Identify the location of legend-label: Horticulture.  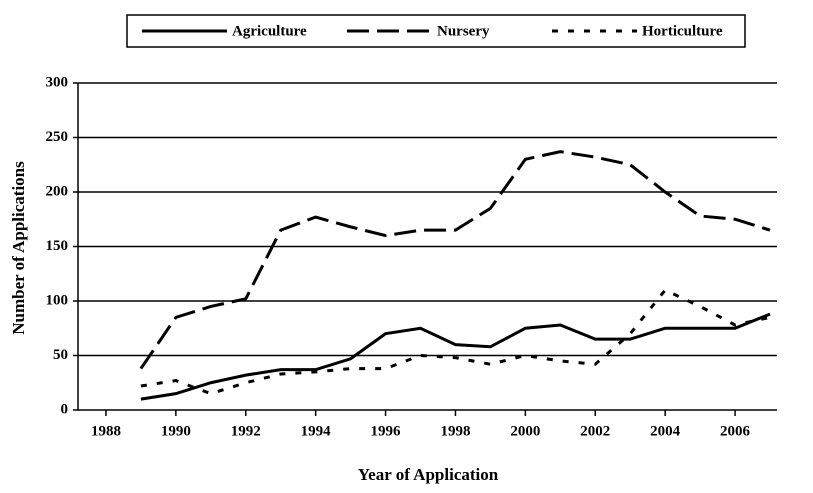
(682, 31).